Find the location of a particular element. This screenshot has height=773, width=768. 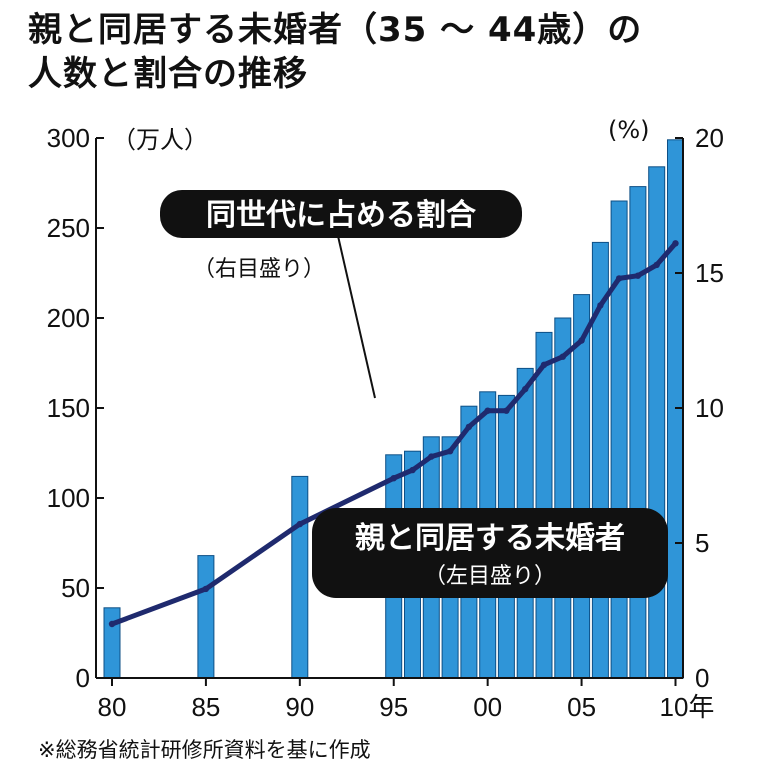

percent-point-2010 is located at coordinates (675, 243).